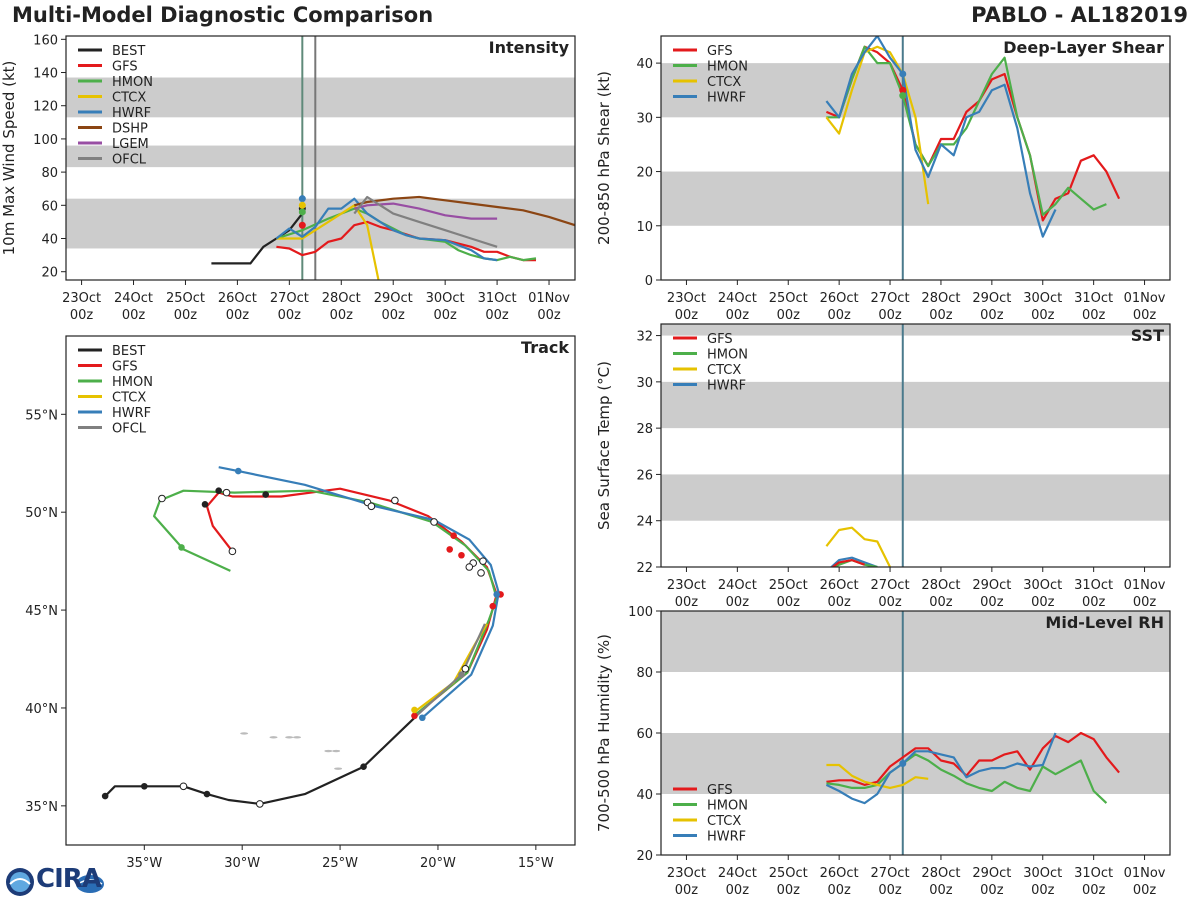 This screenshot has width=1200, height=902. I want to click on rh-legend-label-hmon: HMON, so click(727, 806).